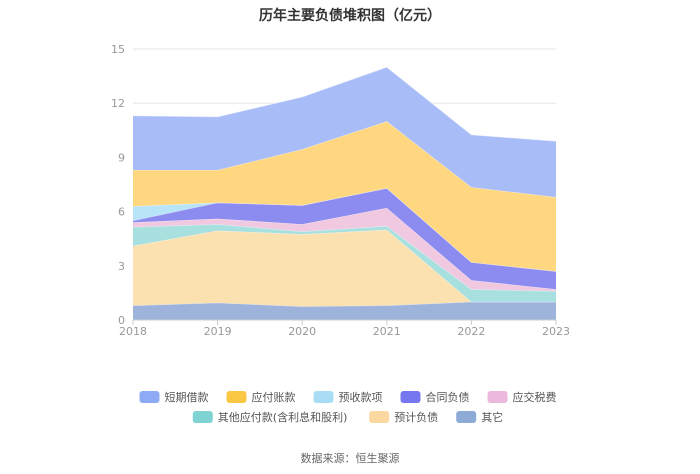 This screenshot has width=700, height=474. Describe the element at coordinates (133, 331) in the screenshot. I see `x-tick-label: 2018` at that location.